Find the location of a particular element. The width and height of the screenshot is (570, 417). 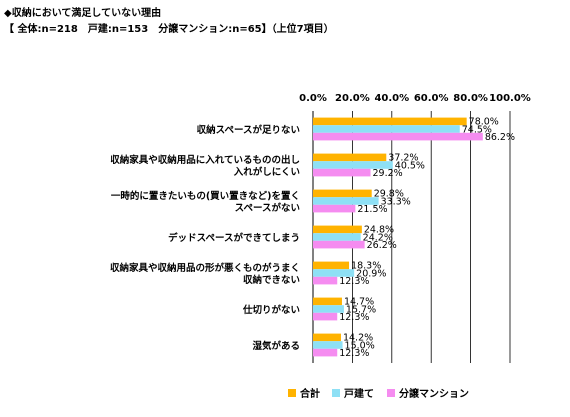

category-label: スペースがない is located at coordinates (267, 208).